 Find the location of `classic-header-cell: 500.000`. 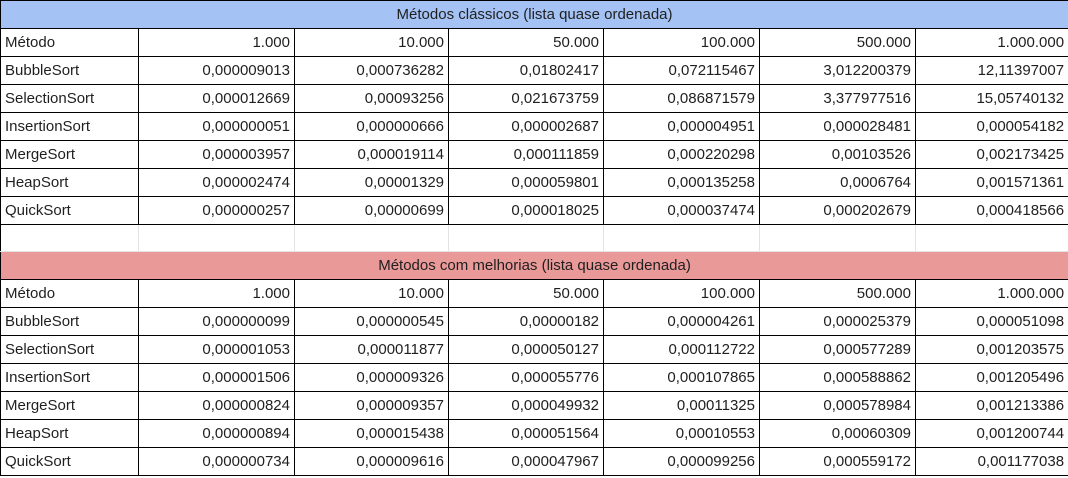

classic-header-cell: 500.000 is located at coordinates (837, 42).